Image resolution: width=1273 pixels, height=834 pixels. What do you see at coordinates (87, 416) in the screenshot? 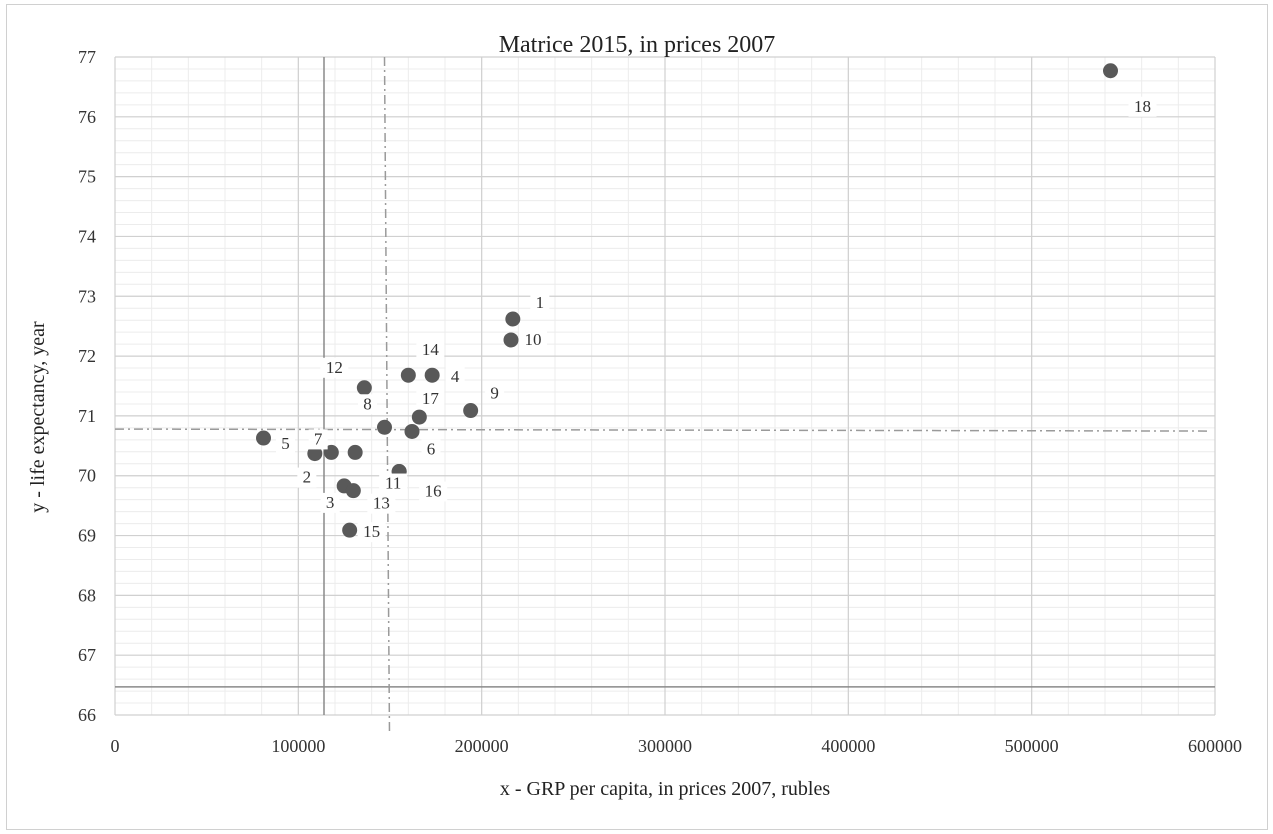
I see `y-tick-label: 71` at bounding box center [87, 416].